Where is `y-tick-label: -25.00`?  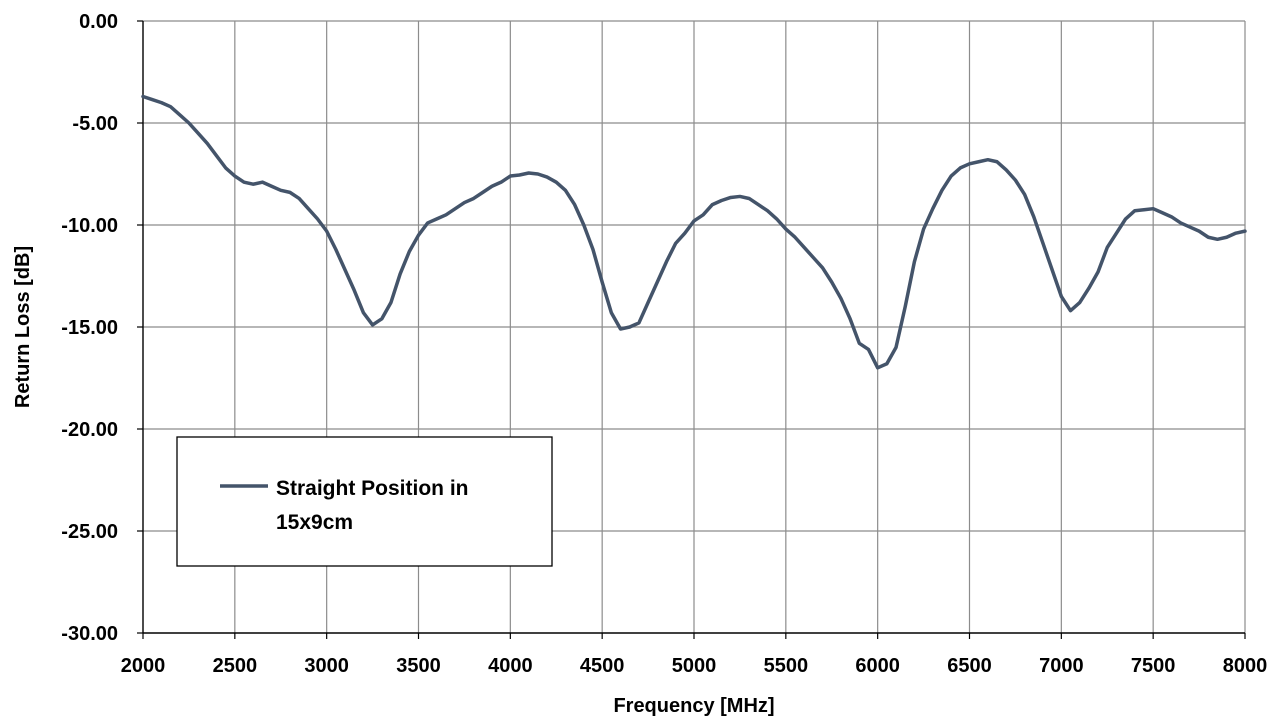 y-tick-label: -25.00 is located at coordinates (89, 532).